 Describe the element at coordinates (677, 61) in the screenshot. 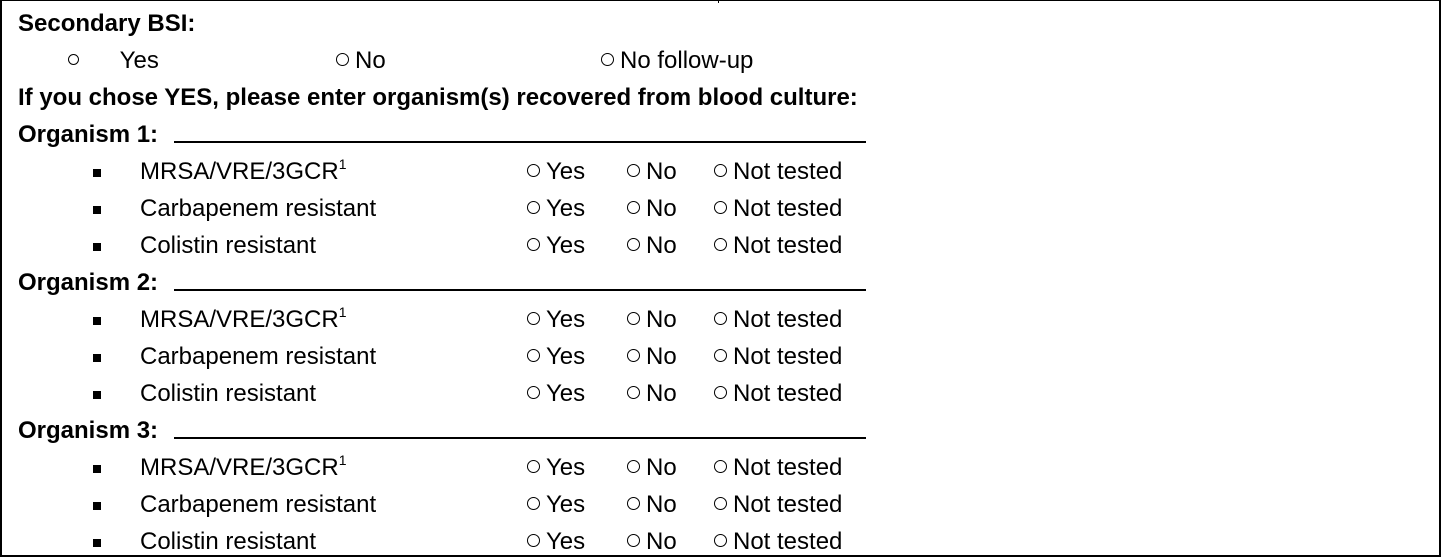

I see `bsi-option-no-follow-up: No follow-up` at that location.